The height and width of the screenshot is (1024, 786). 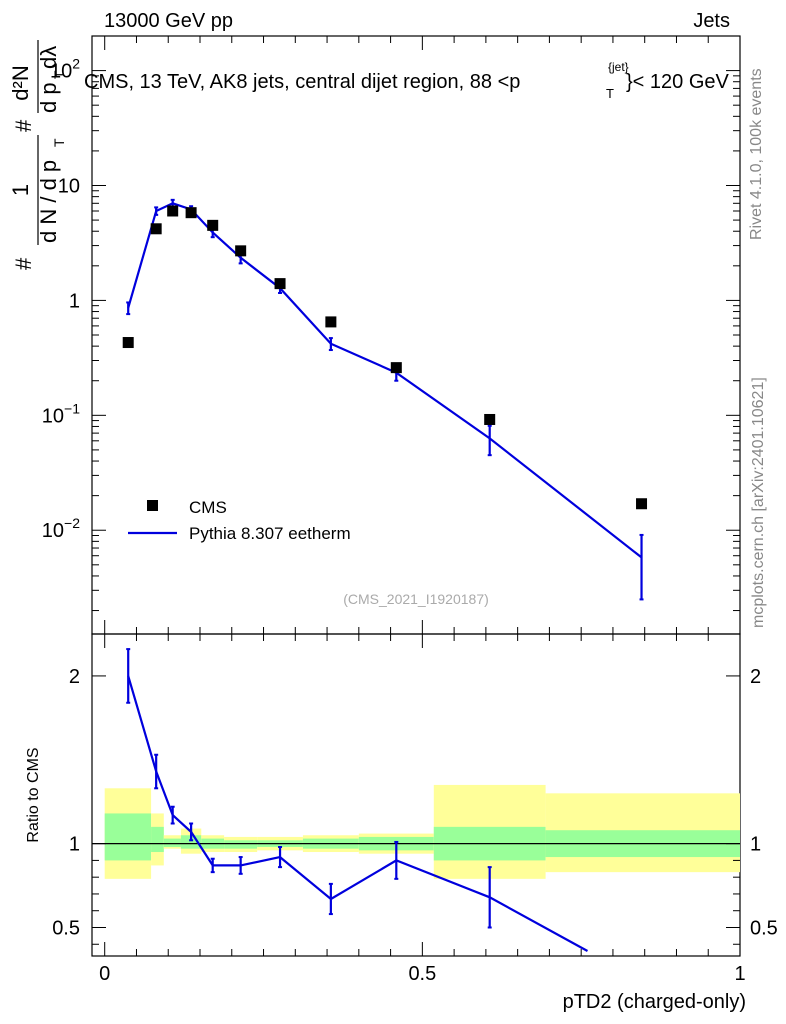 I want to click on plot-title-p: p, so click(x=514, y=82).